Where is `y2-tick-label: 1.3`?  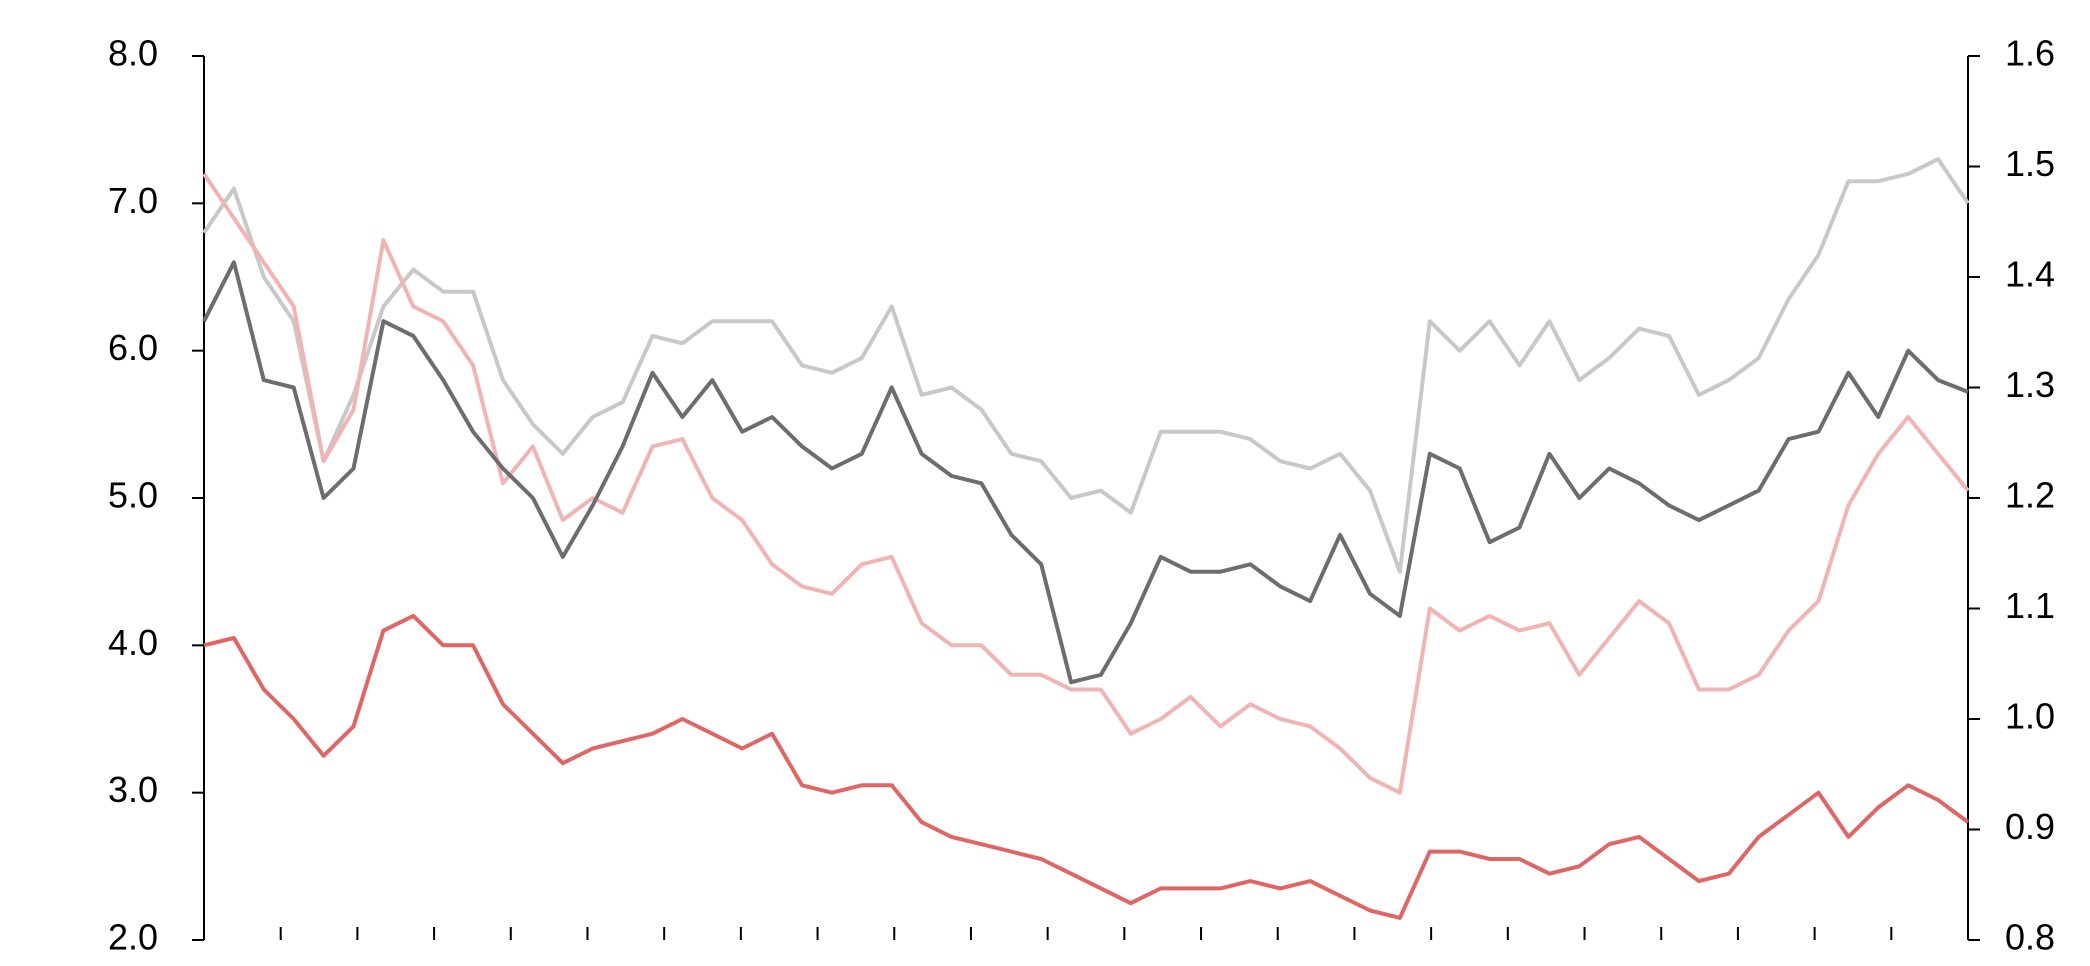 y2-tick-label: 1.3 is located at coordinates (2030, 384).